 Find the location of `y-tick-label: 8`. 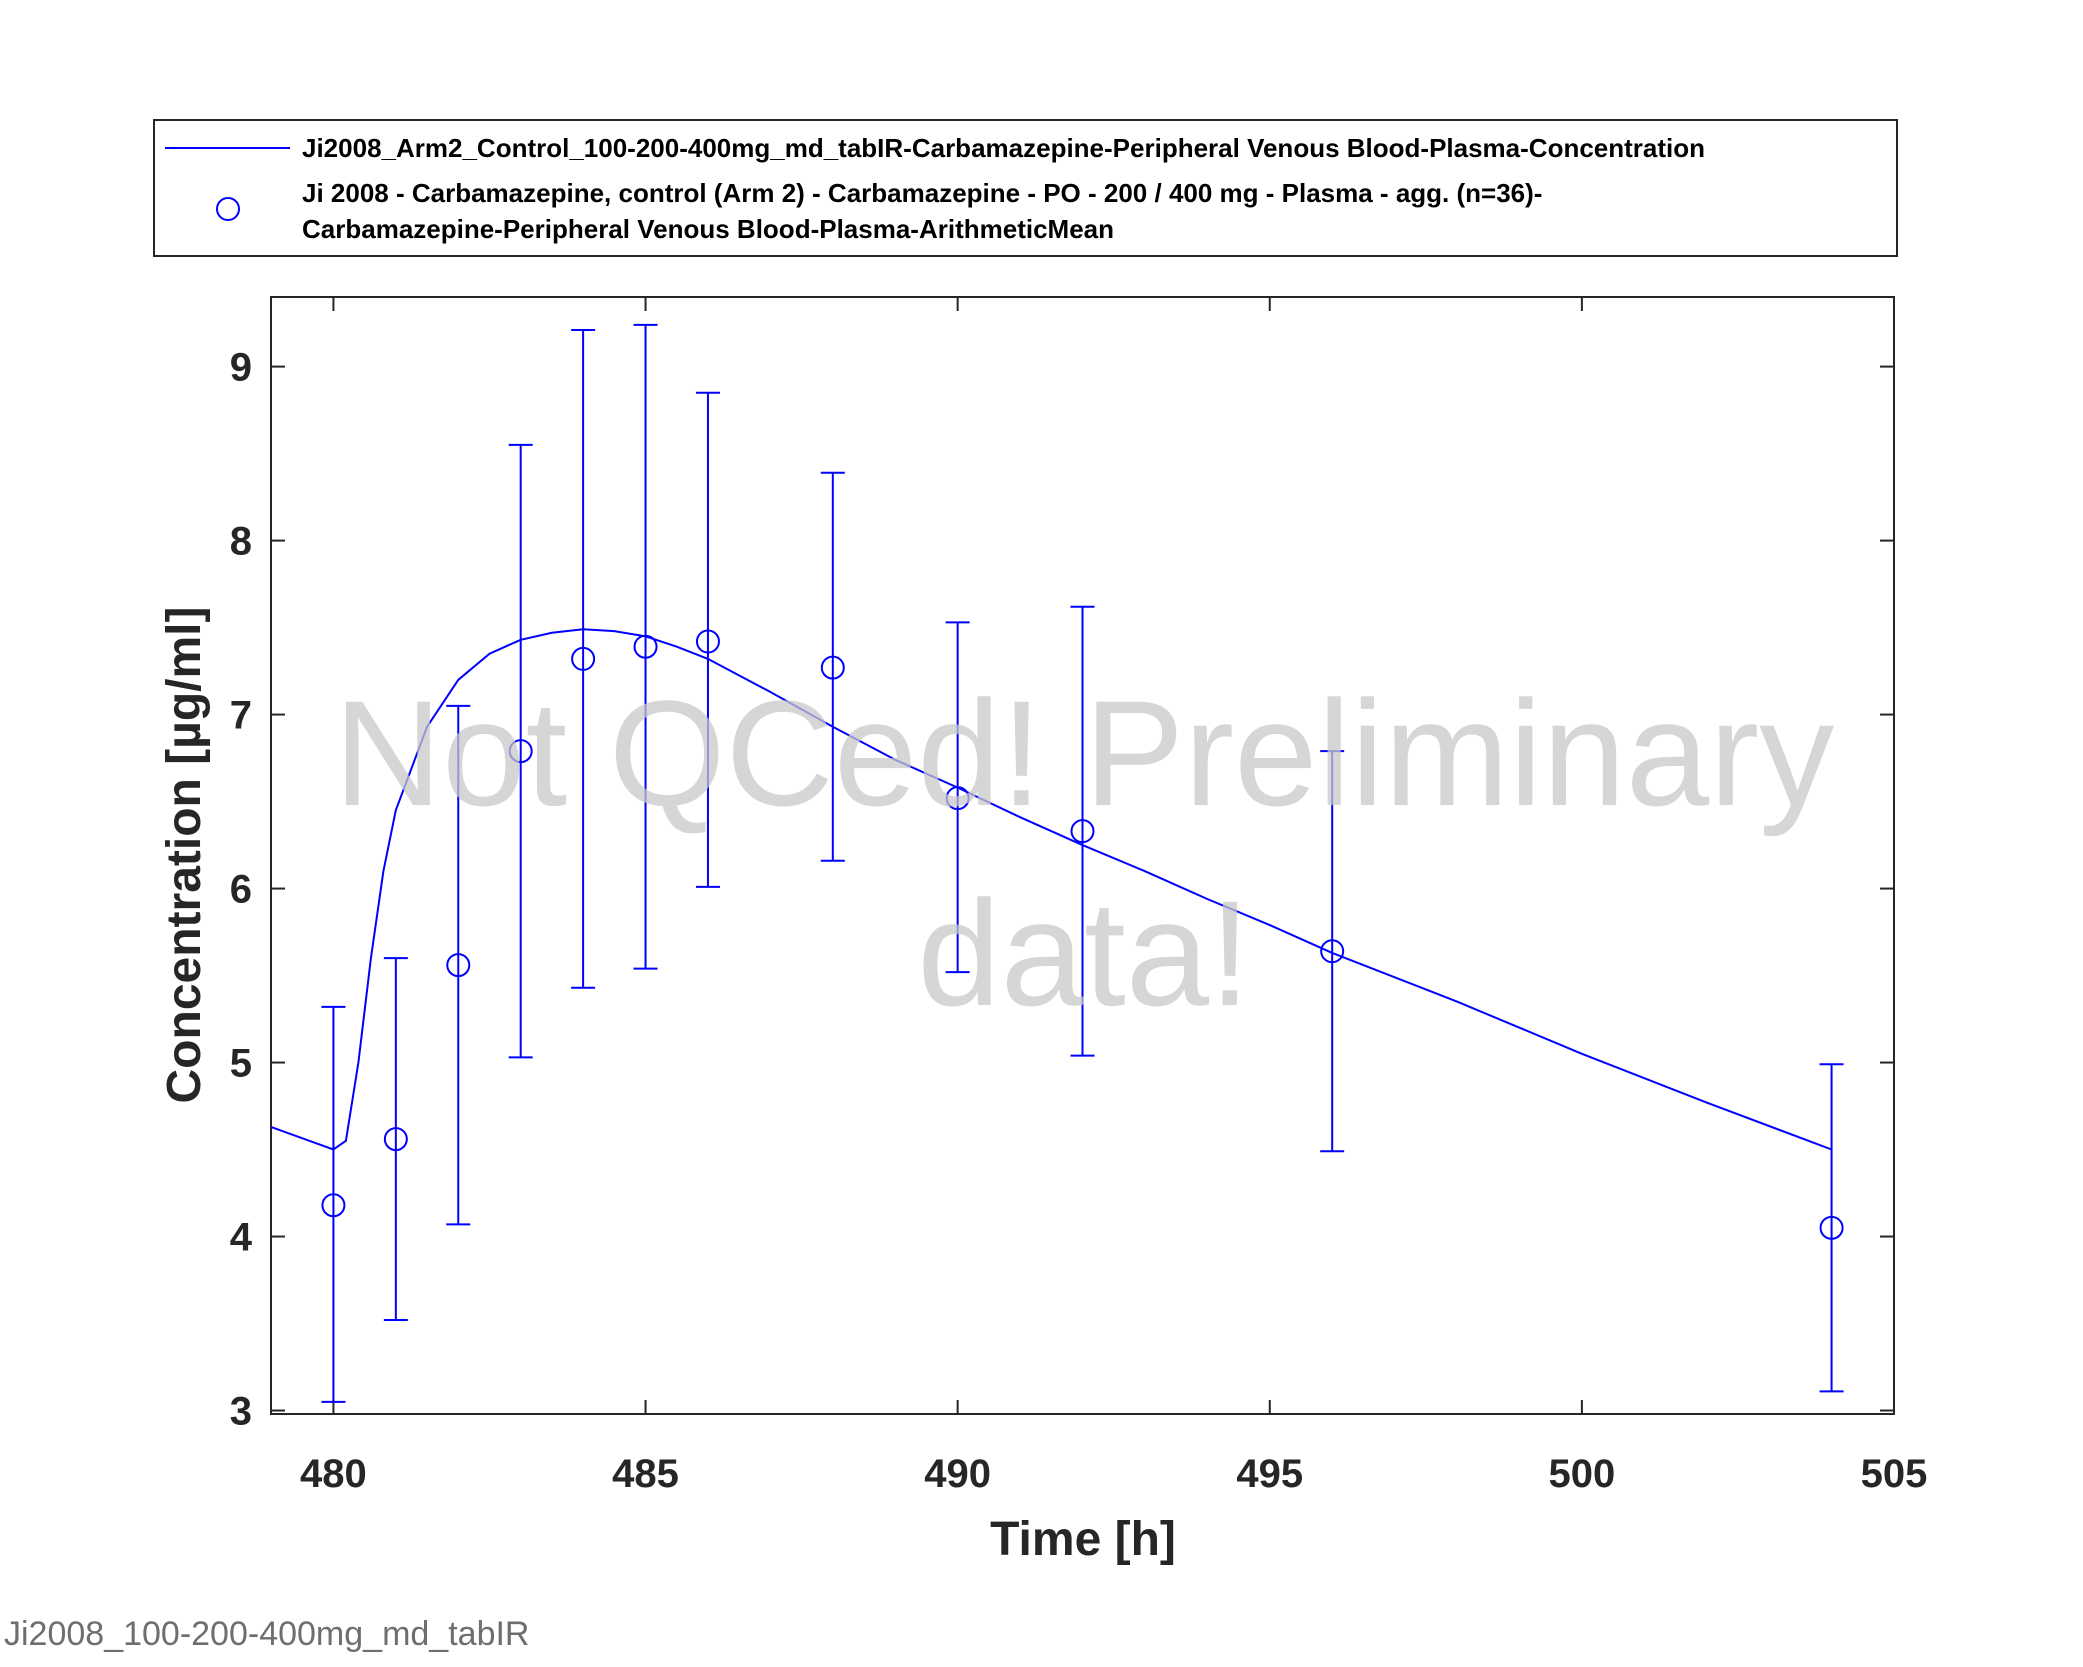

y-tick-label: 8 is located at coordinates (241, 542).